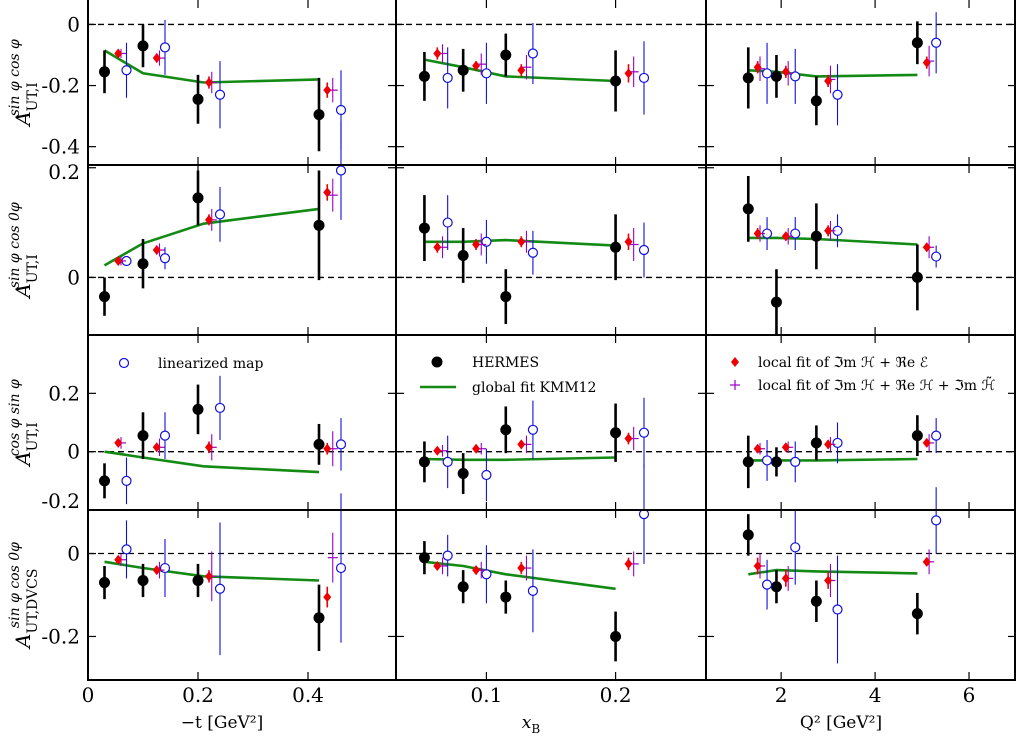 The image size is (1016, 738). Describe the element at coordinates (222, 723) in the screenshot. I see `x-axis-title: −t [GeV²]` at that location.